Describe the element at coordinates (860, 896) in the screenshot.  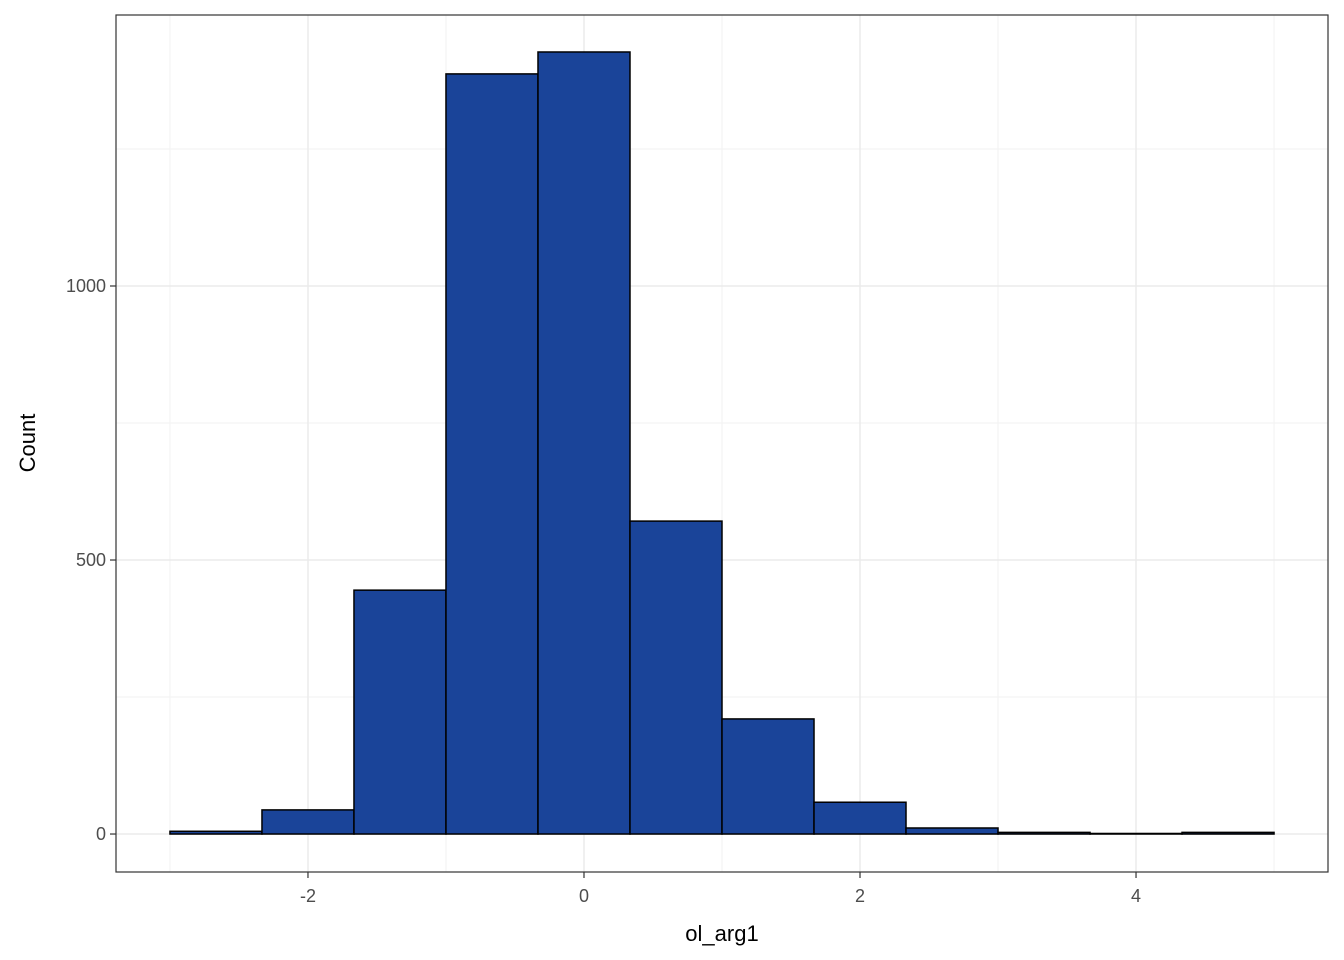
I see `x-tick-label: 2` at that location.